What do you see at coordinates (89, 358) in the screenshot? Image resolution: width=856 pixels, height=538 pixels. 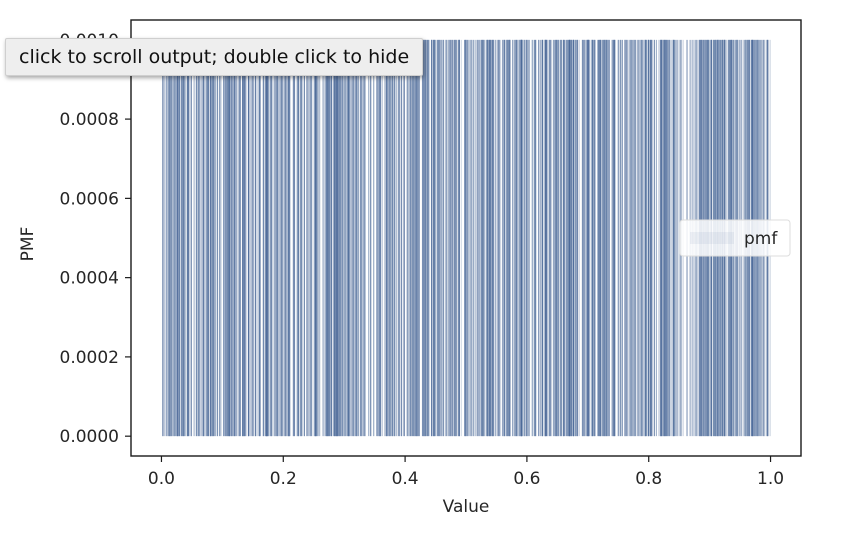 I see `y-tick-label: 0.0002` at bounding box center [89, 358].